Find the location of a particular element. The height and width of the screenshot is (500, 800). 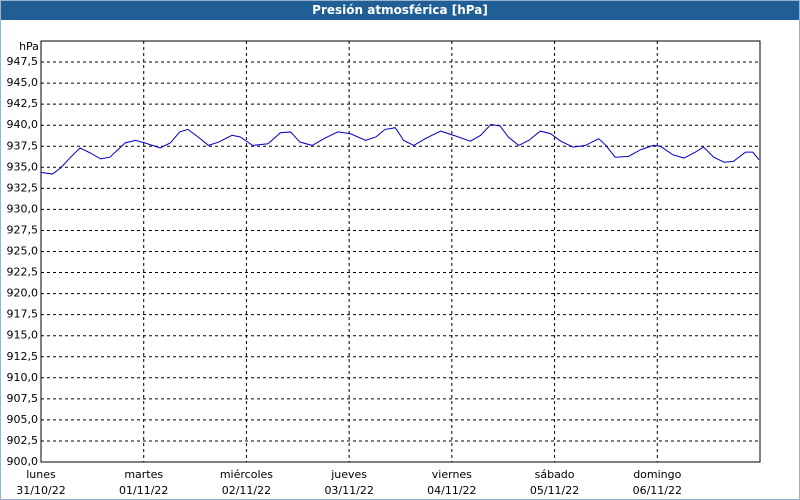

x-tick-date: 01/11/22 is located at coordinates (143, 490).